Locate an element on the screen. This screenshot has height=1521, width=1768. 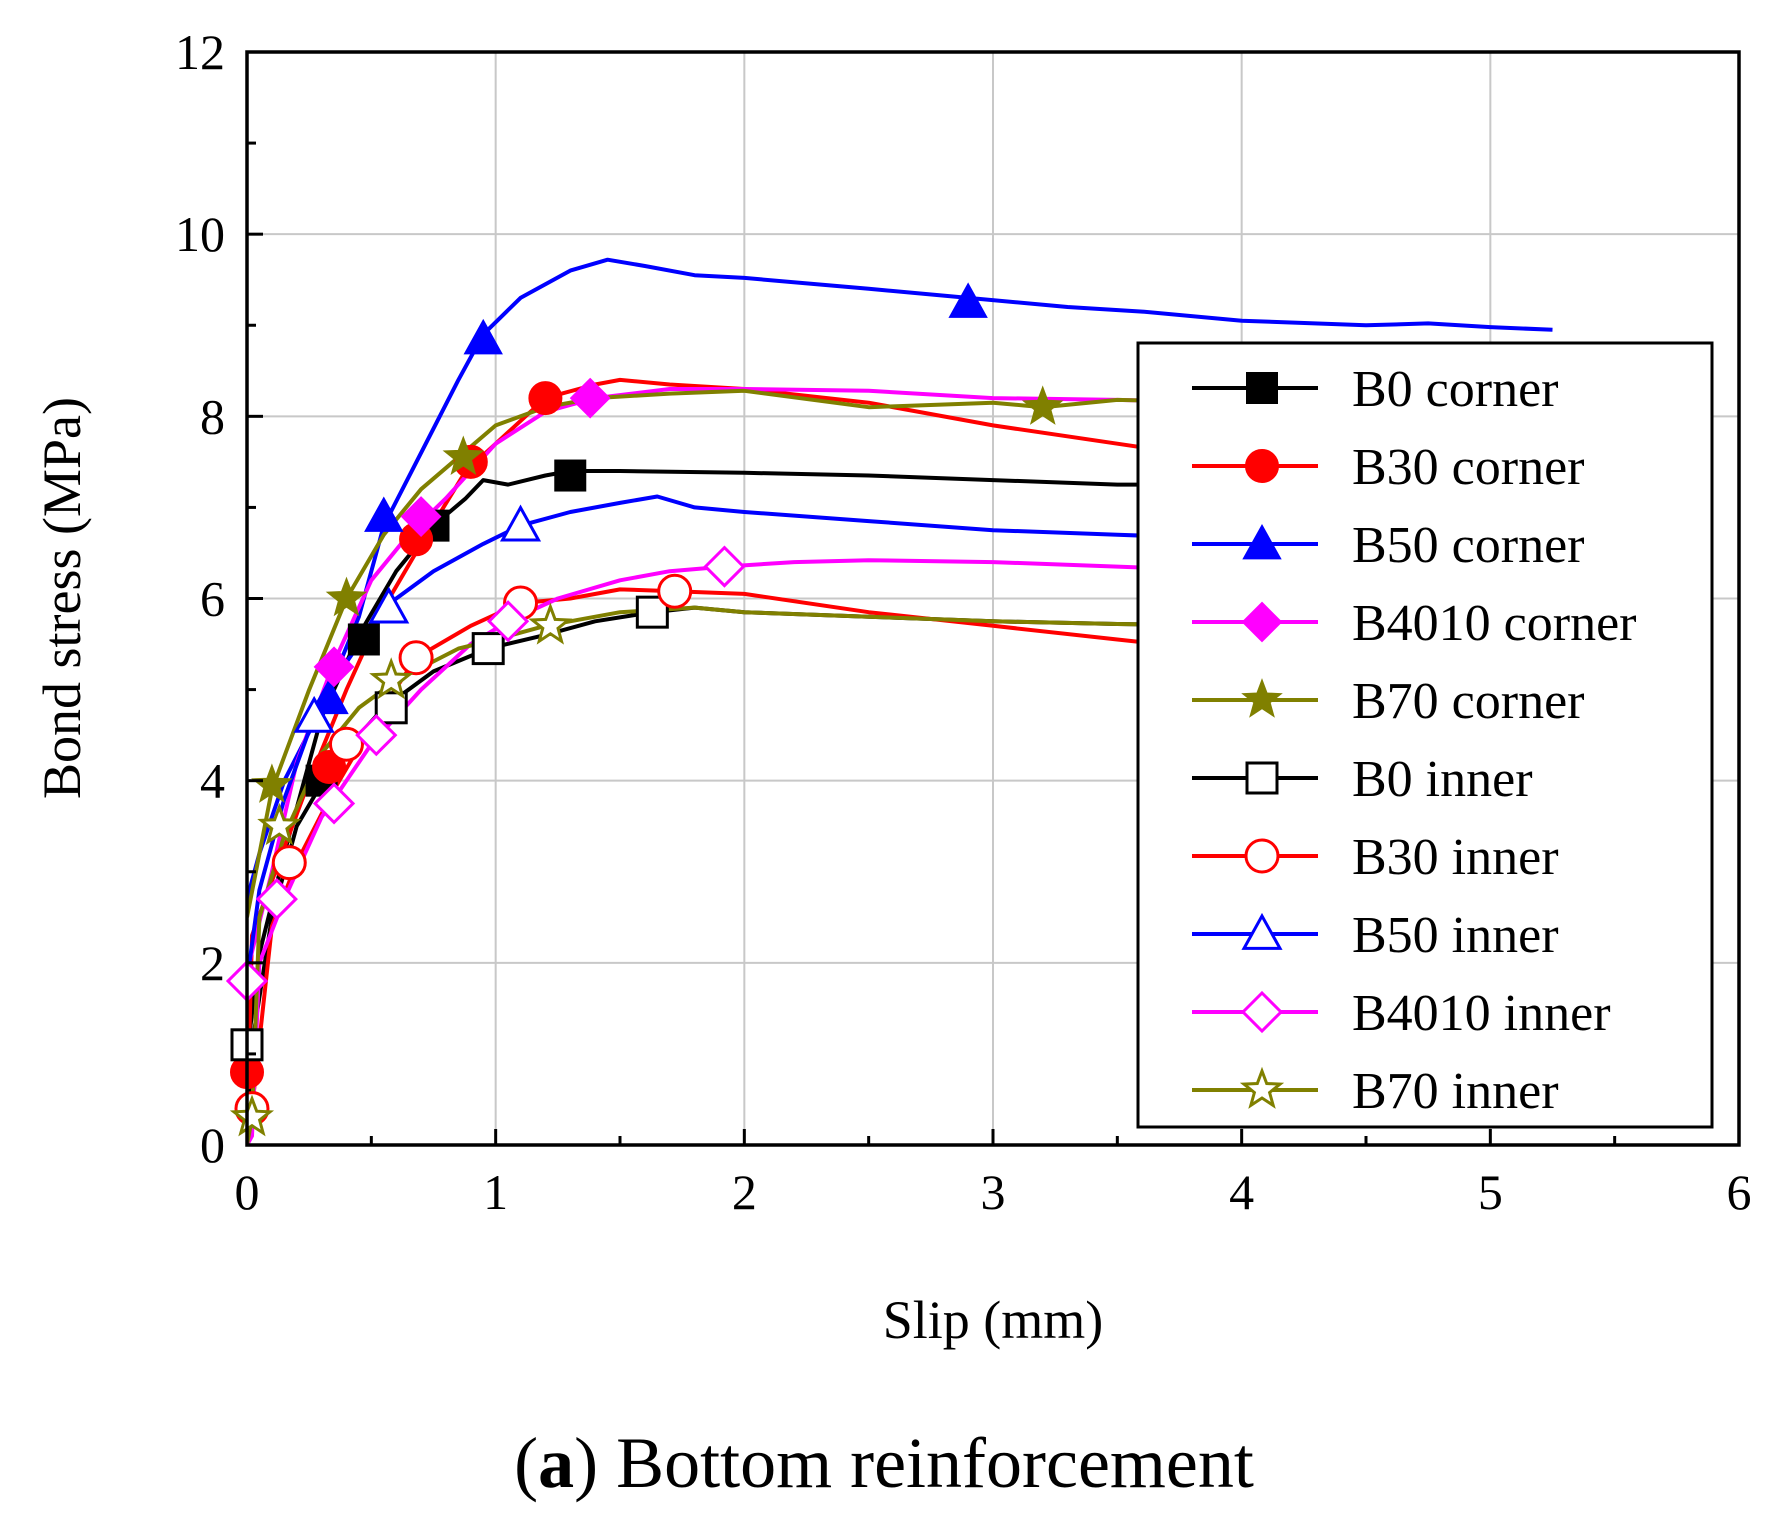
x-tick-label: 5 is located at coordinates (1490, 1192).